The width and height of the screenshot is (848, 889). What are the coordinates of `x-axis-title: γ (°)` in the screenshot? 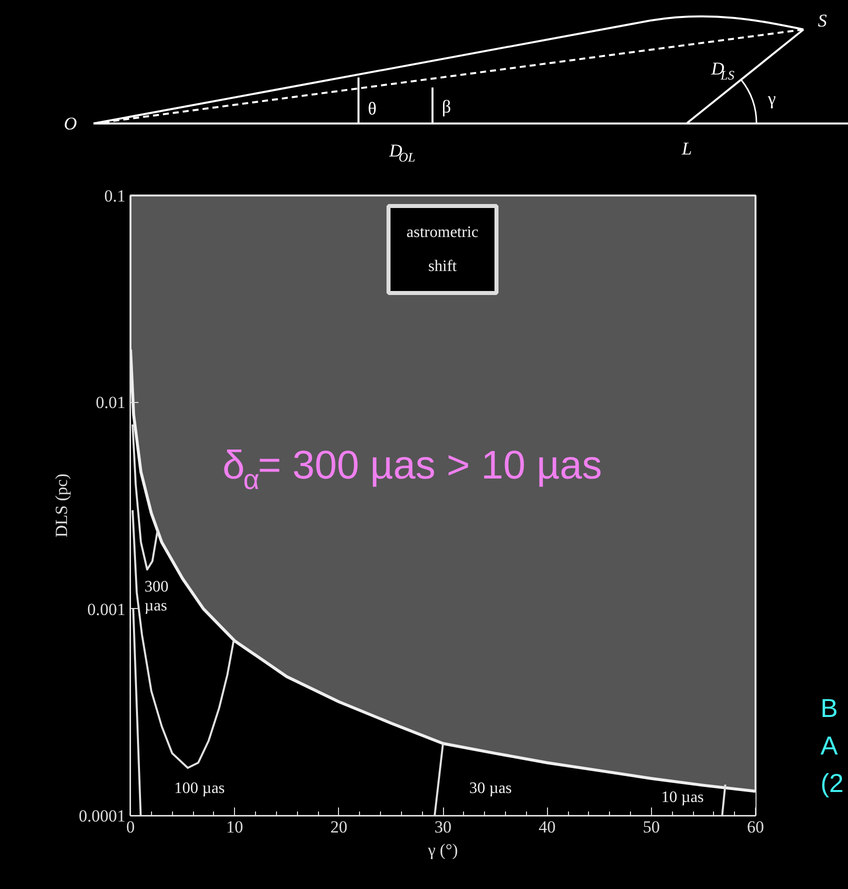 It's located at (442, 850).